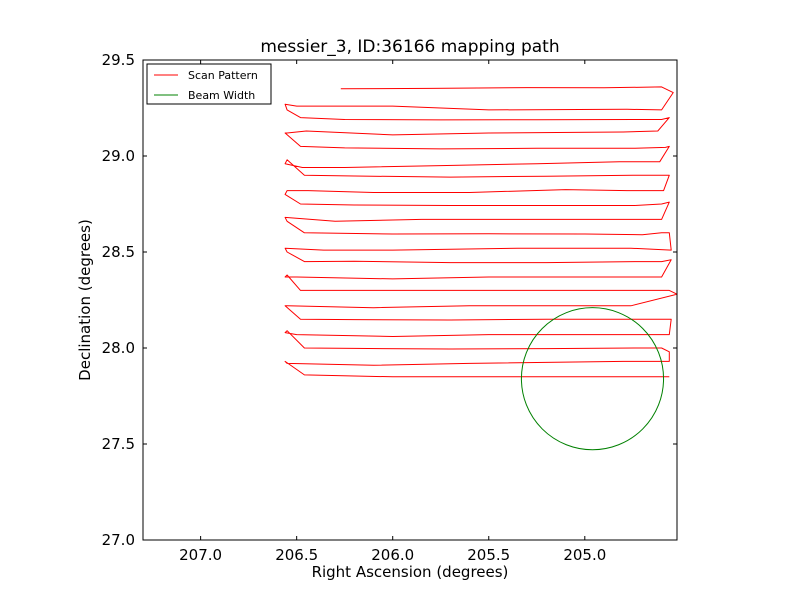 The height and width of the screenshot is (605, 800). Describe the element at coordinates (118, 348) in the screenshot. I see `y-tick-label: 28.0` at that location.